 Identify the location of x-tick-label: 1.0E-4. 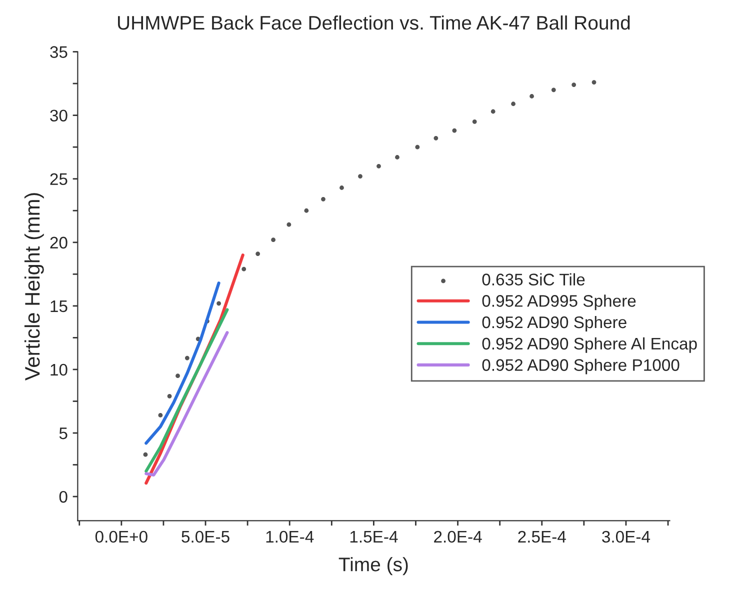
(290, 536).